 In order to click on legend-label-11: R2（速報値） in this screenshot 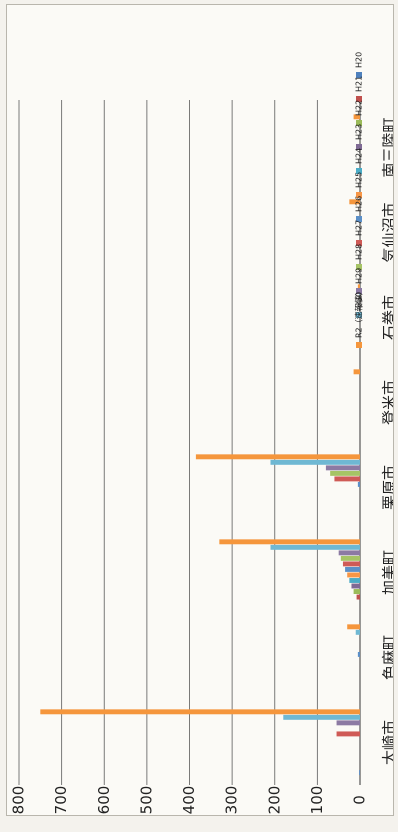, I will do `click(359, 312)`.